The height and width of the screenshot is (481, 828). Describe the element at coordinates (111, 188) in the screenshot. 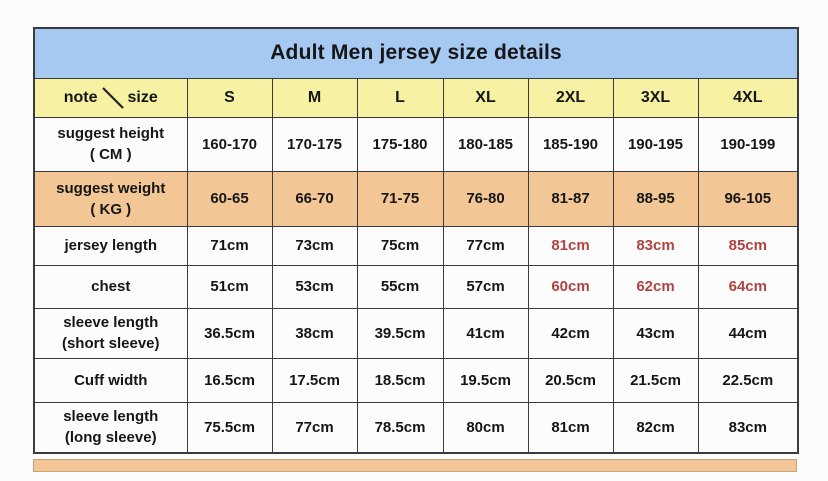

I see `row-label-line1: suggest weight` at that location.